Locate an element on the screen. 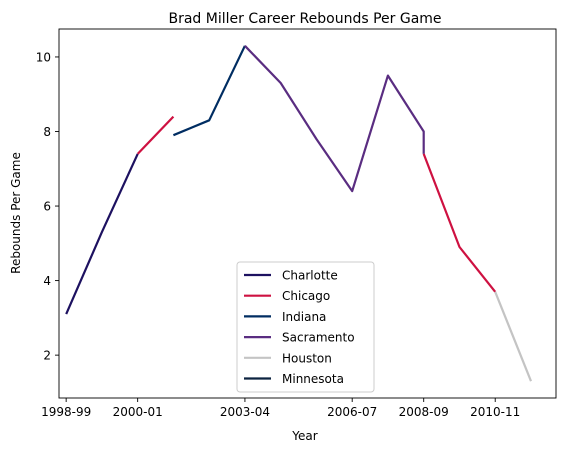  y-axis: 2 4 6 8 10 is located at coordinates (47, 206).